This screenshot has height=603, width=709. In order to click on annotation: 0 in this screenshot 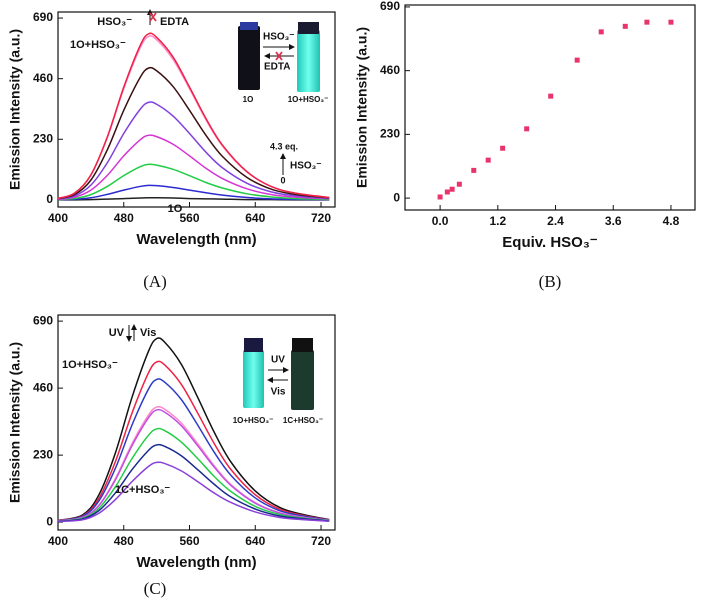, I will do `click(282, 180)`.